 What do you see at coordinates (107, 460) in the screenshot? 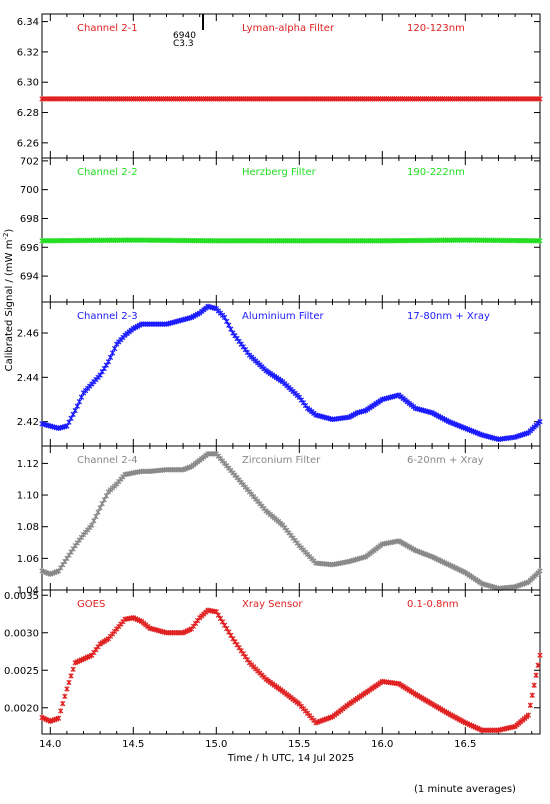
I see `channel-label: Channel 2-4` at bounding box center [107, 460].